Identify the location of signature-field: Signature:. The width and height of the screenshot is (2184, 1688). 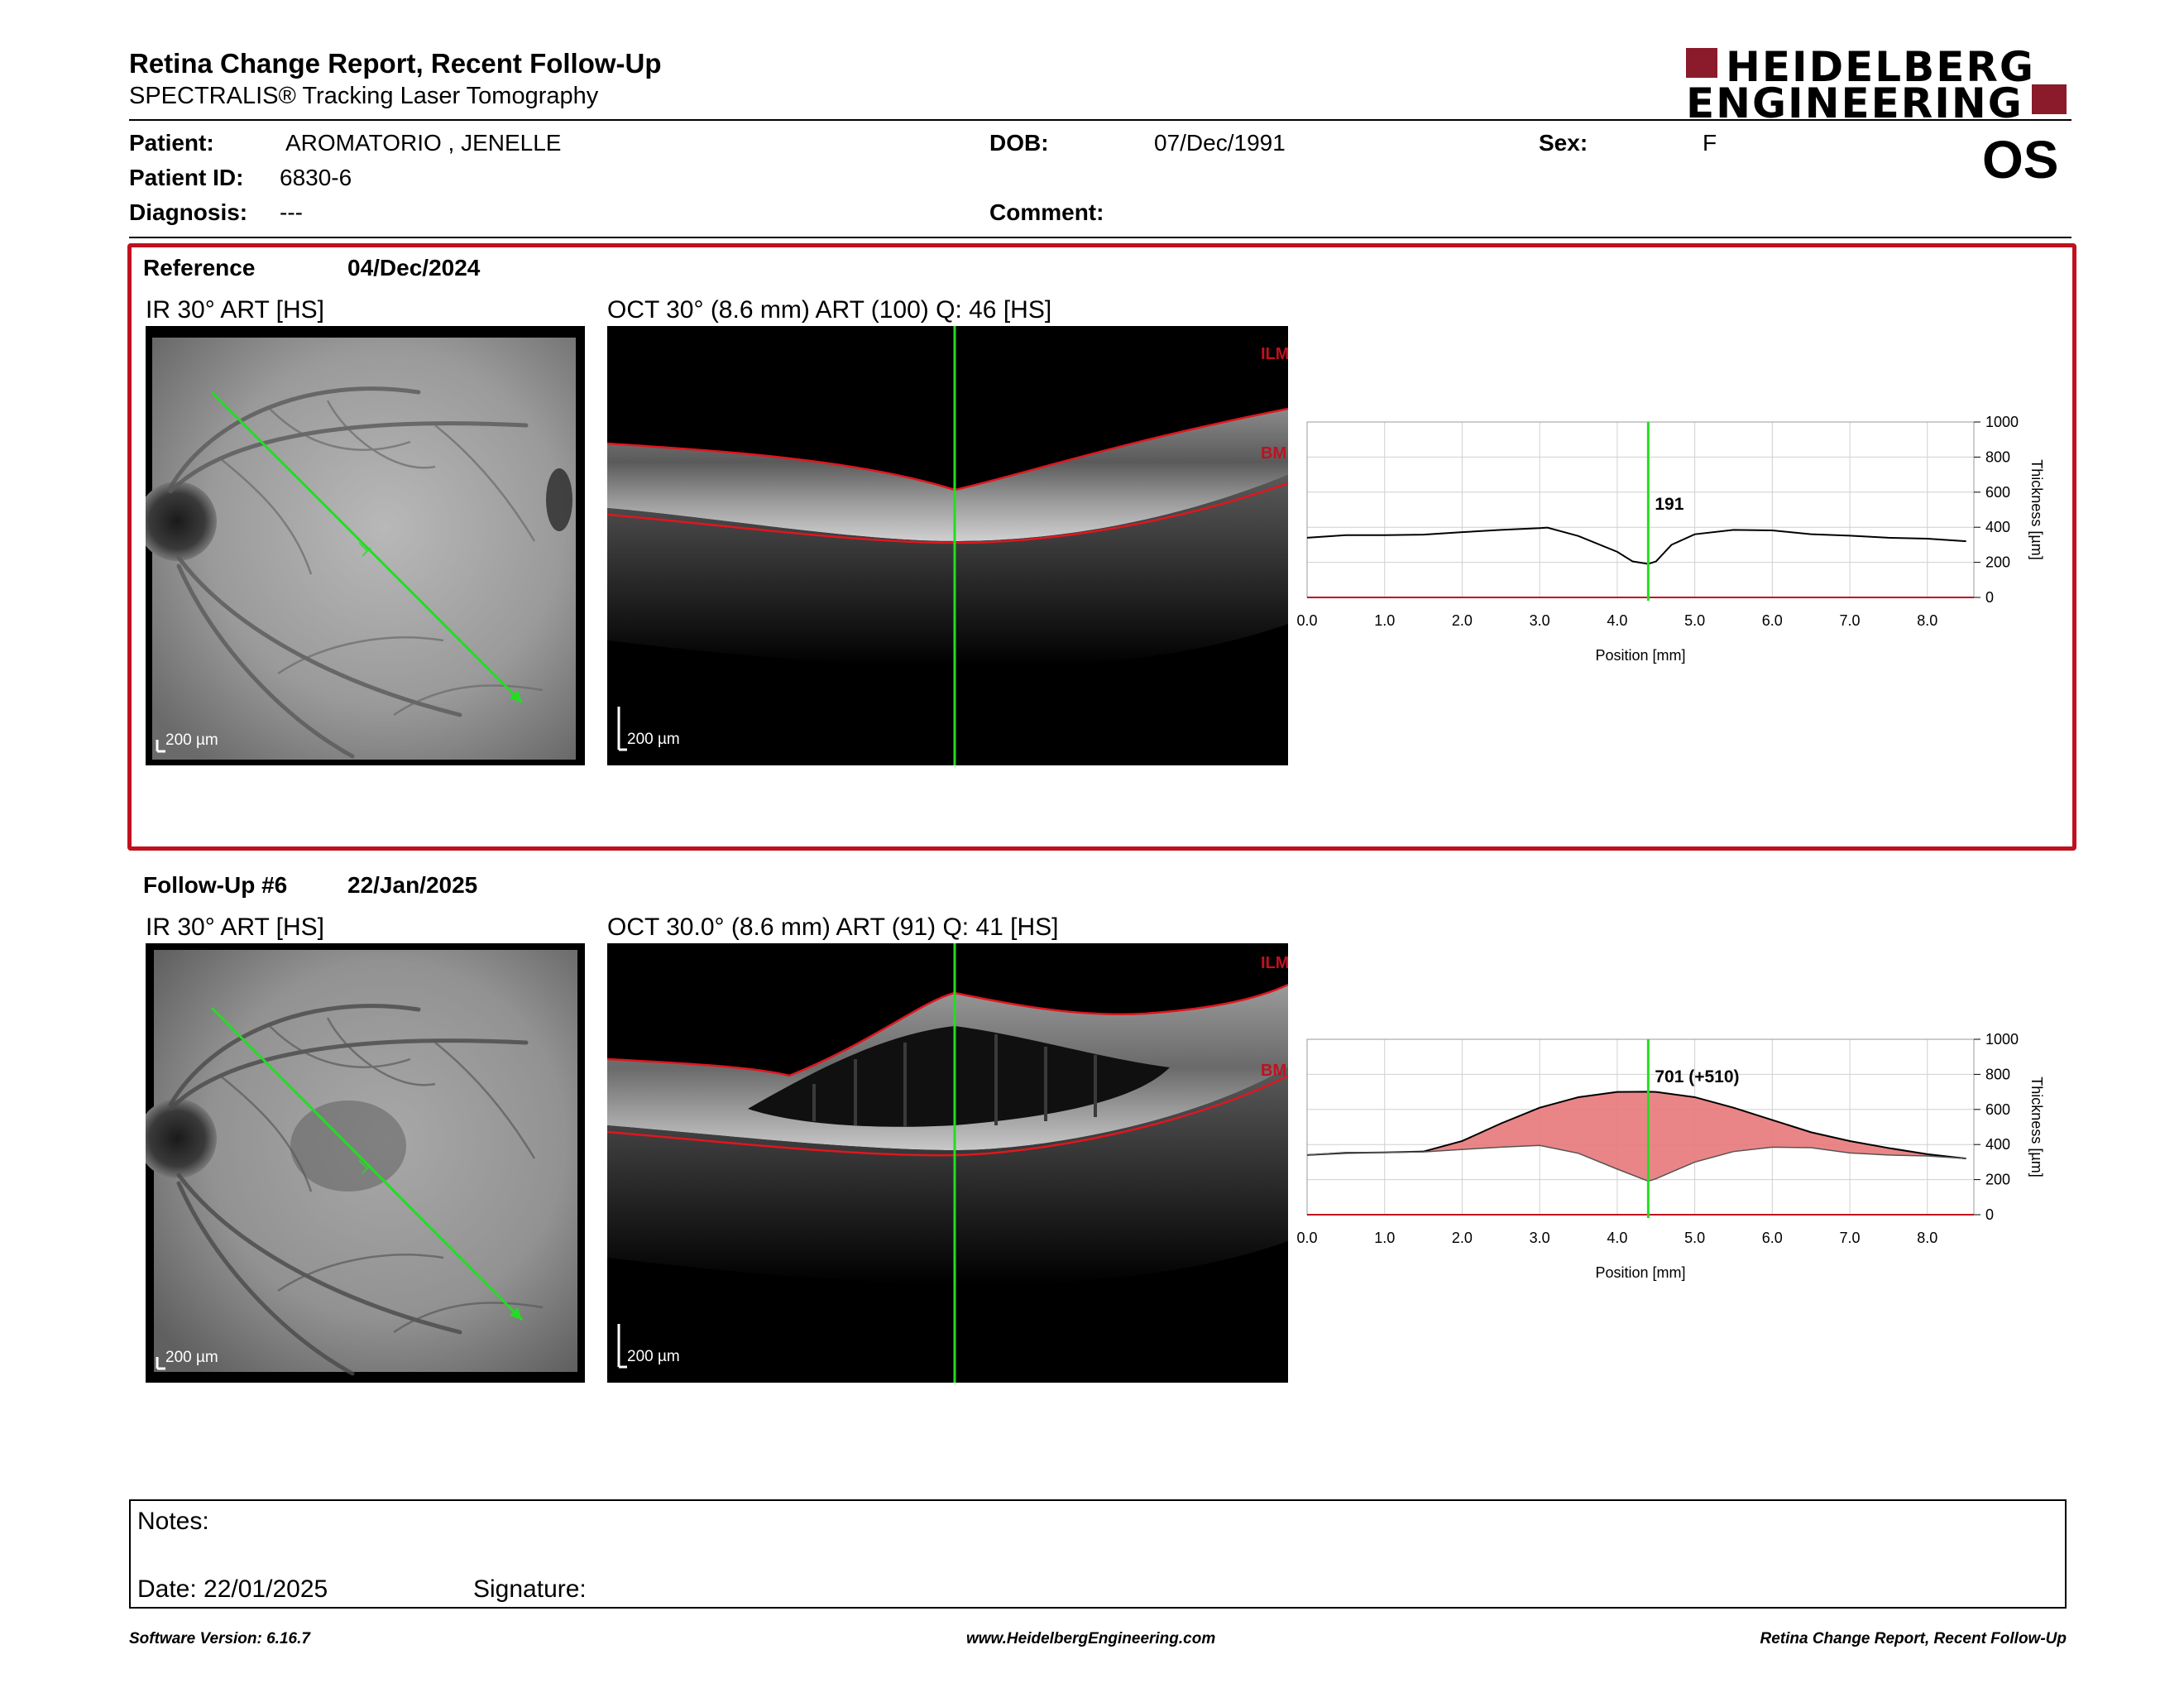
(530, 1589).